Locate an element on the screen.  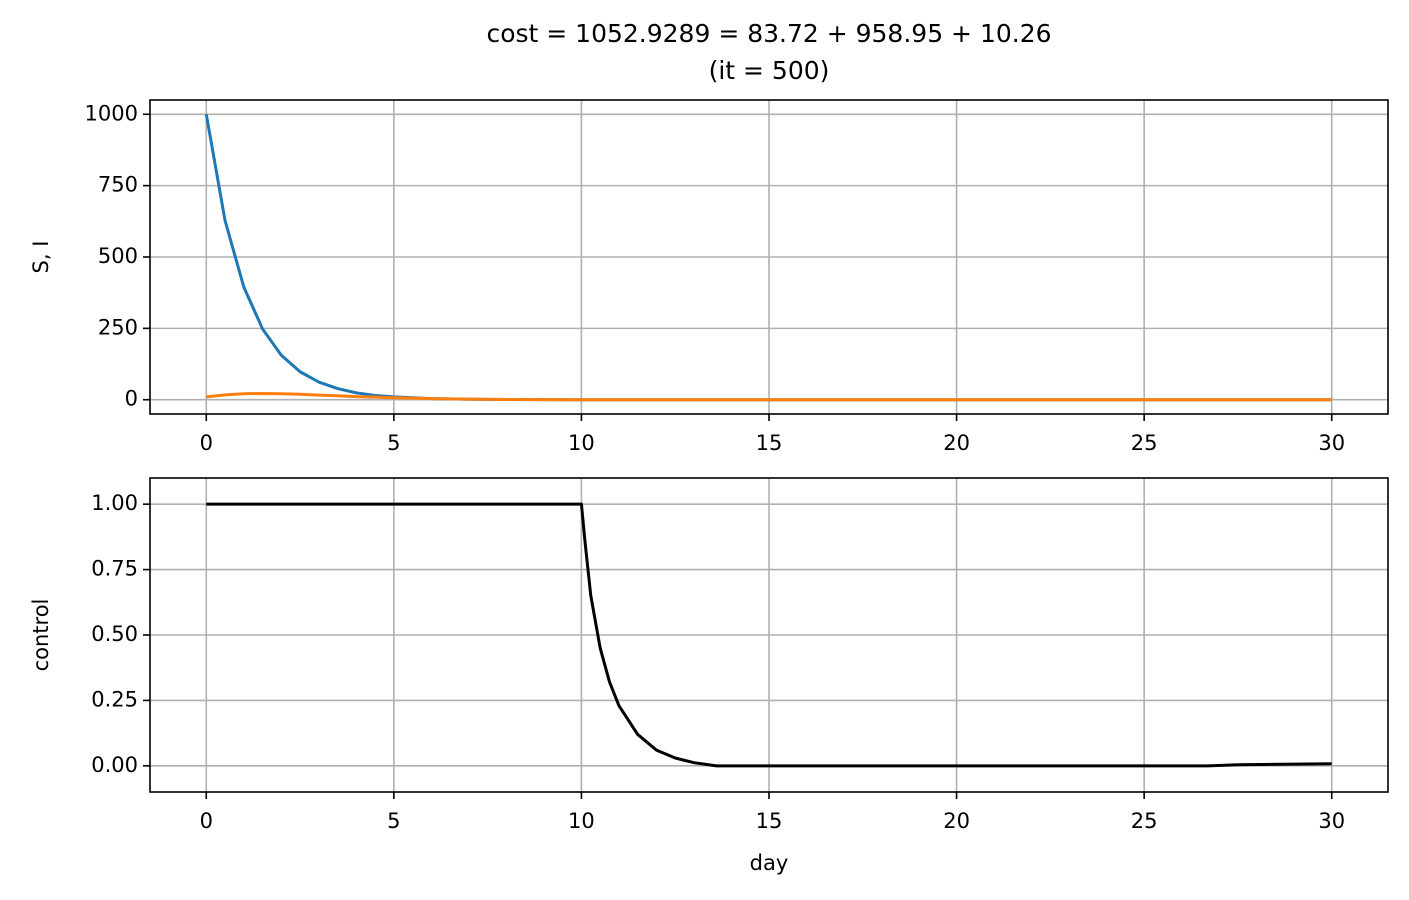
y-tick-label: 0.25 is located at coordinates (114, 699).